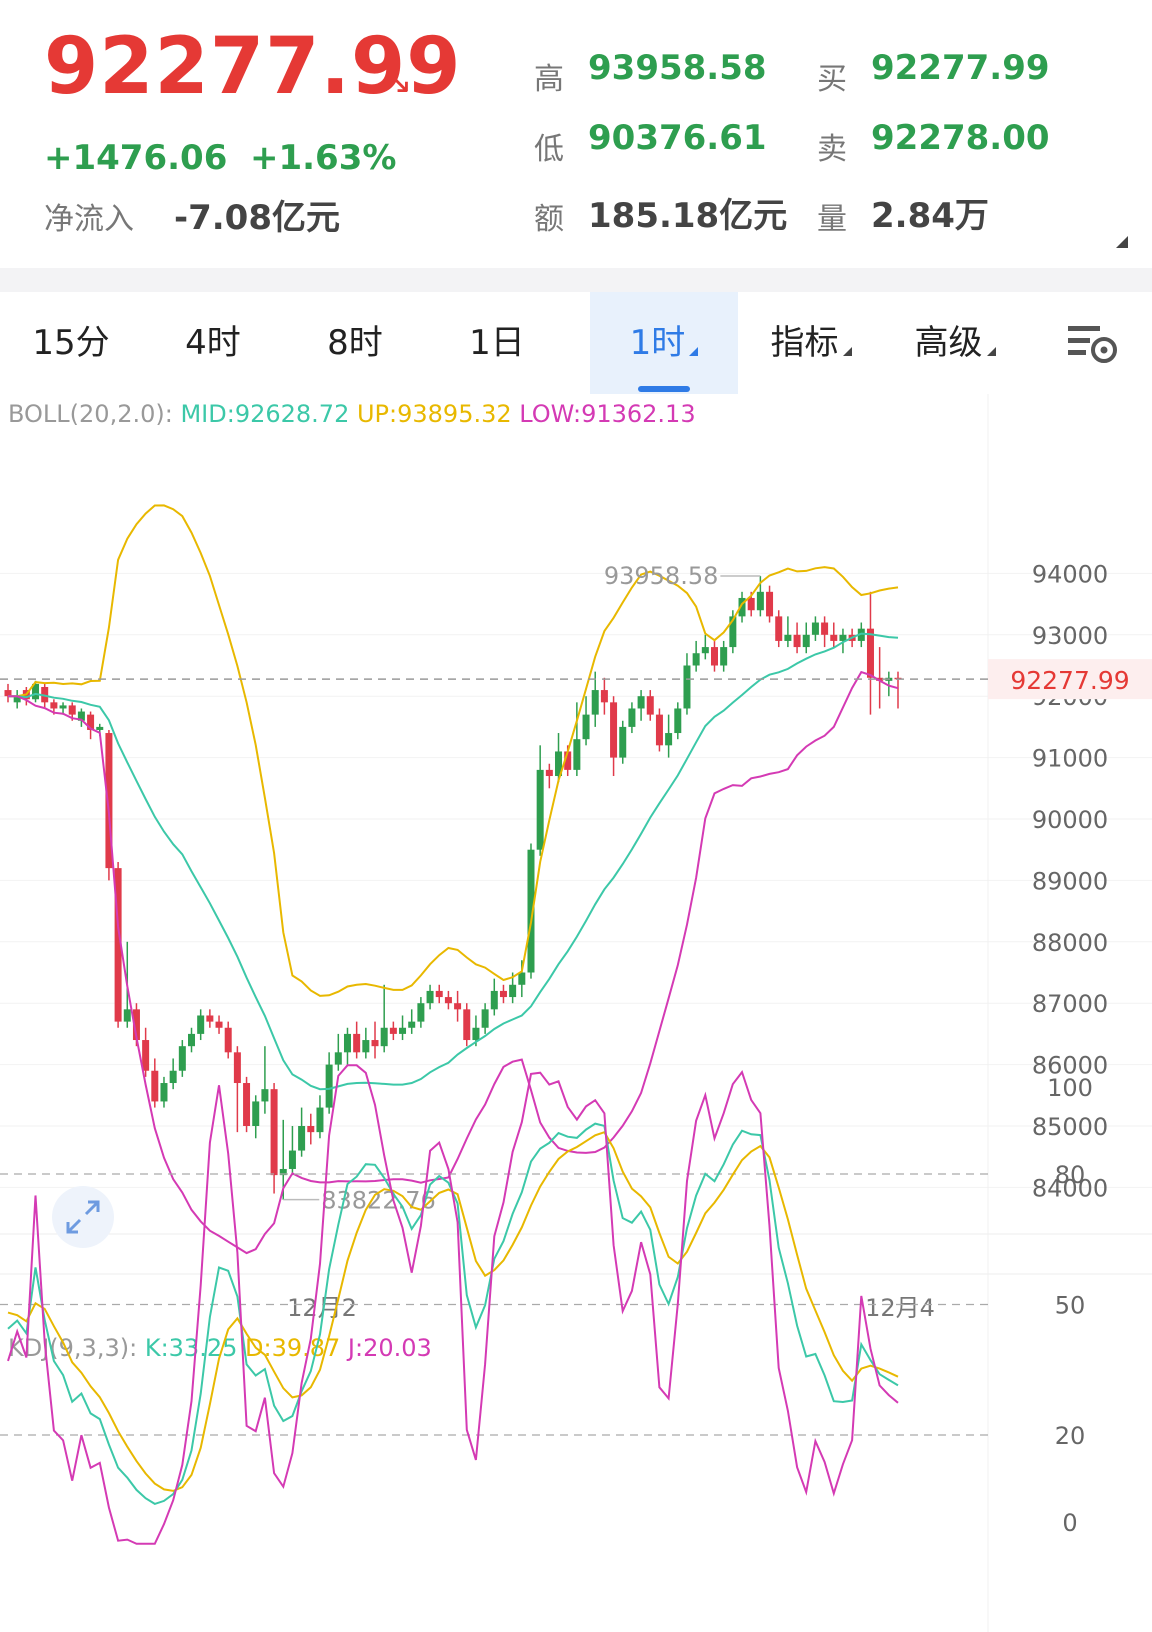 This screenshot has height=1632, width=1152. I want to click on price-tick-label: 94000, so click(1070, 574).